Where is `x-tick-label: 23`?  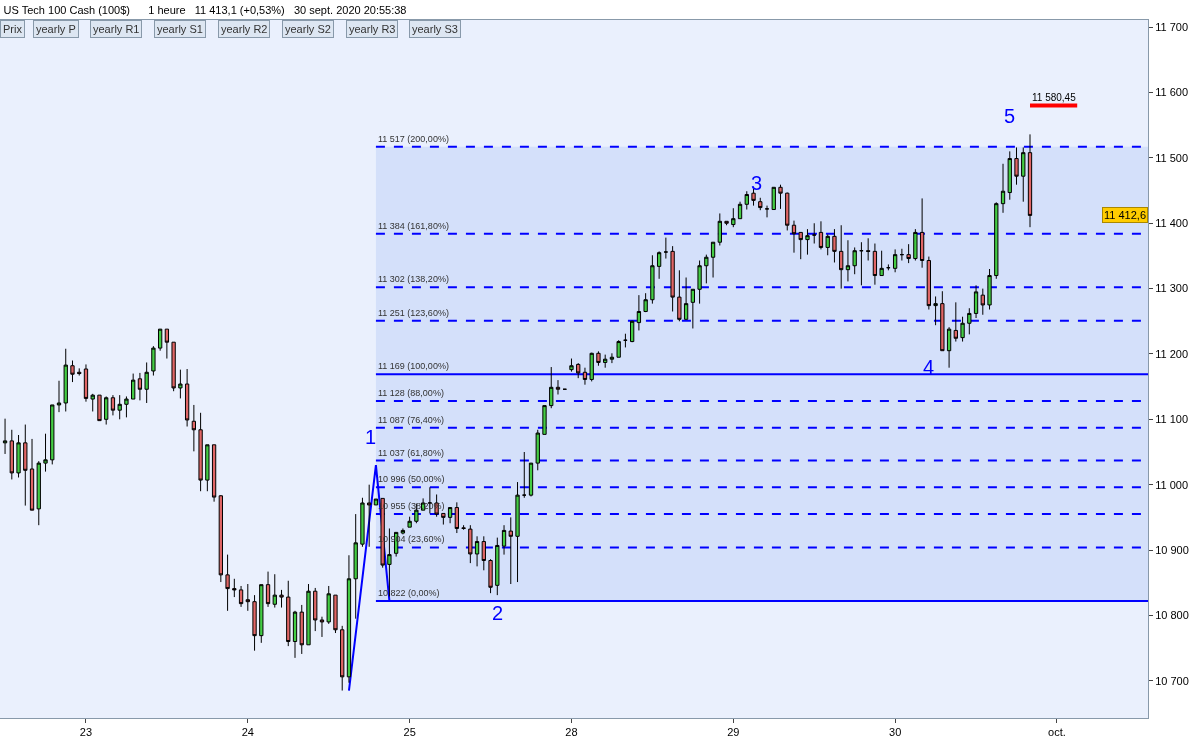 x-tick-label: 23 is located at coordinates (86, 732).